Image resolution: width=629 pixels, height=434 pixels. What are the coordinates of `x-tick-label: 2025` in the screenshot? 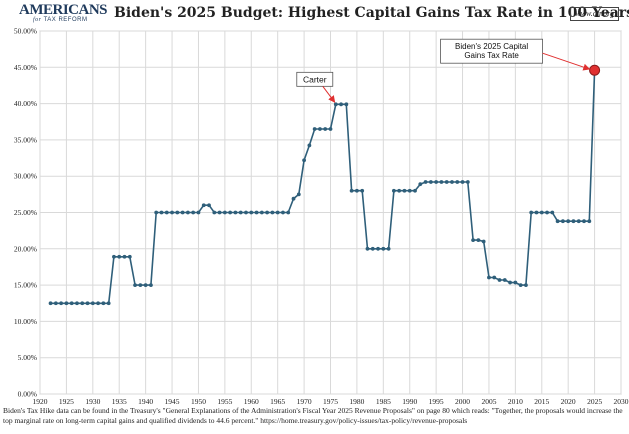 It's located at (594, 401).